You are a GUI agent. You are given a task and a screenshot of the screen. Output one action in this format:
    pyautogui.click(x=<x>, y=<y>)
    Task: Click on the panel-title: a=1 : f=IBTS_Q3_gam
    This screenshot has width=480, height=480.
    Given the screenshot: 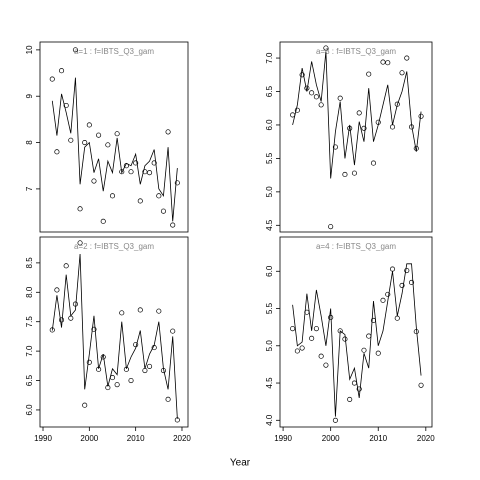 What is the action you would take?
    pyautogui.click(x=114, y=51)
    